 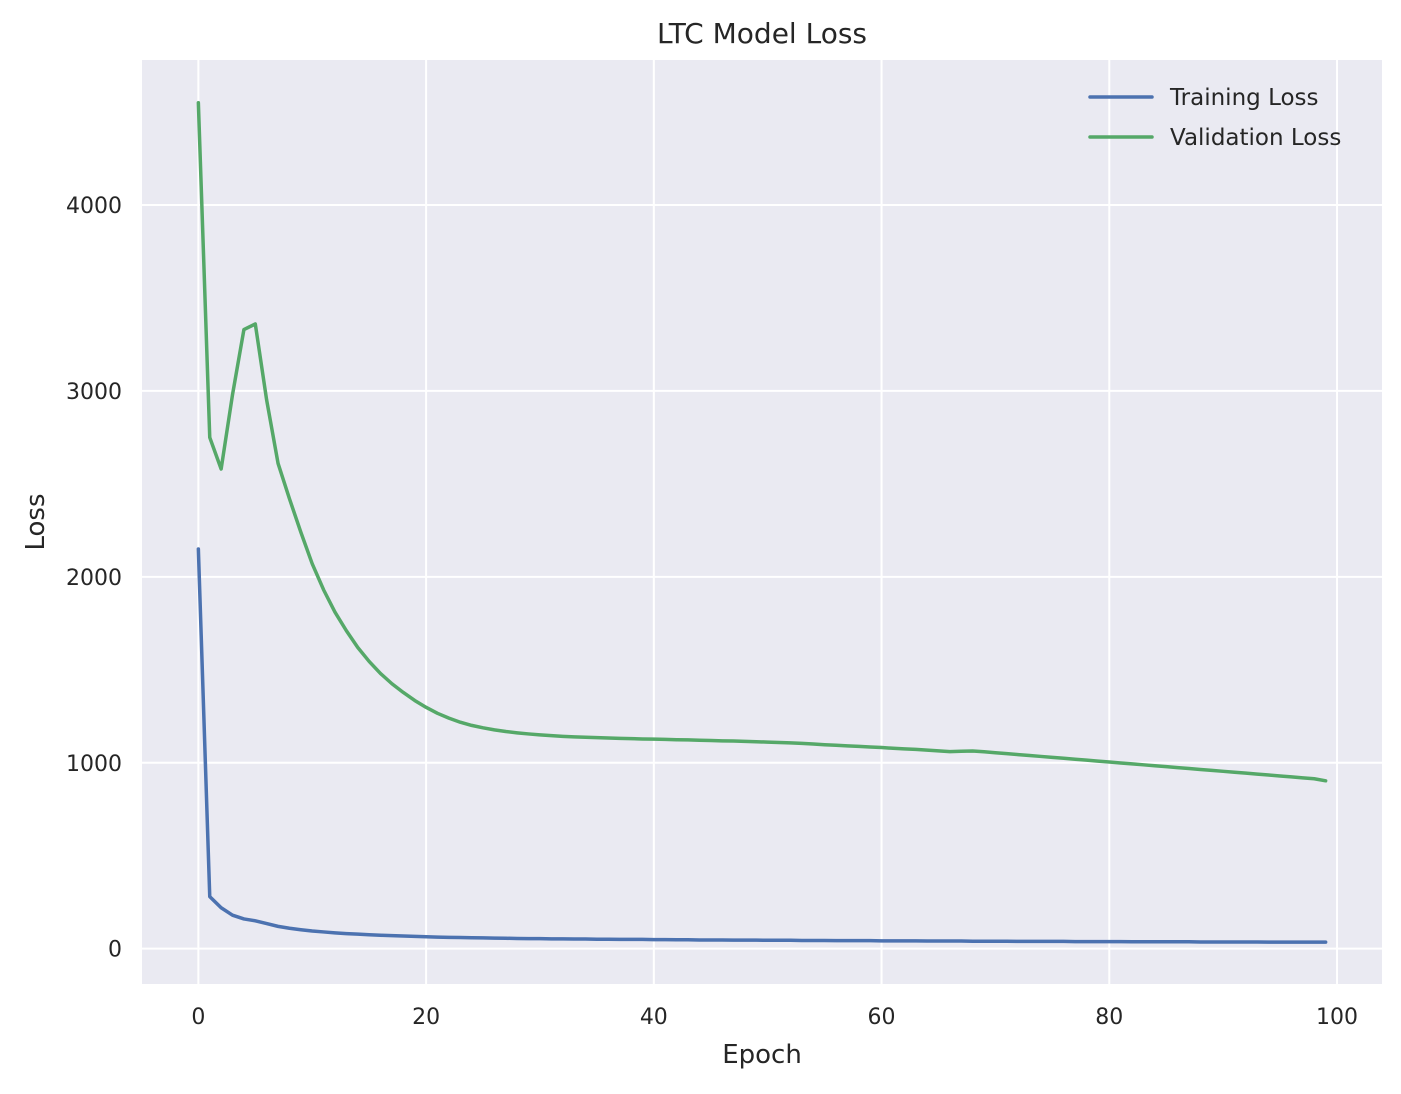 I want to click on x-tick-label: 40, so click(x=654, y=1017).